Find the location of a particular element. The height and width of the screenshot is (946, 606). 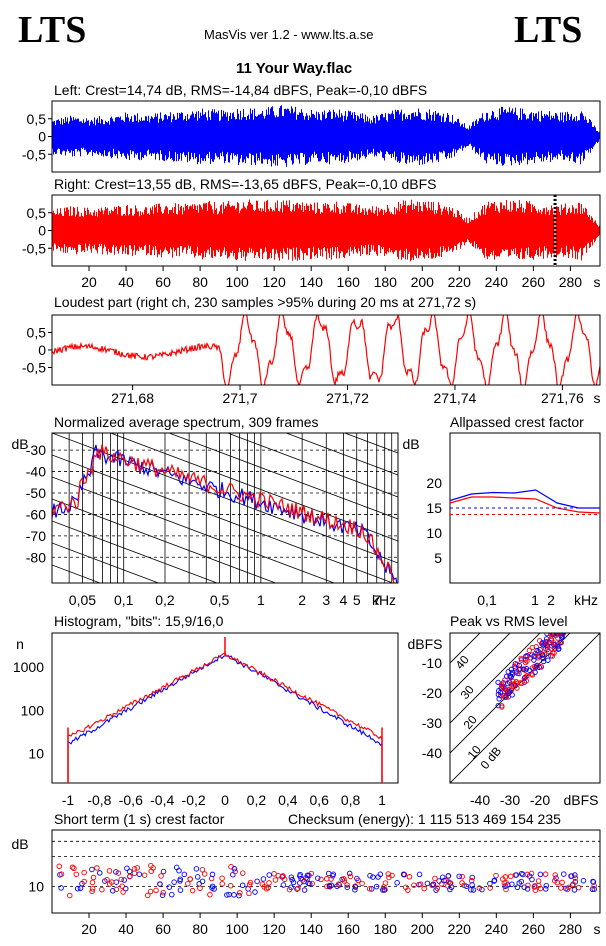

left-waveform-ytick-label: -0,5 is located at coordinates (34, 154).